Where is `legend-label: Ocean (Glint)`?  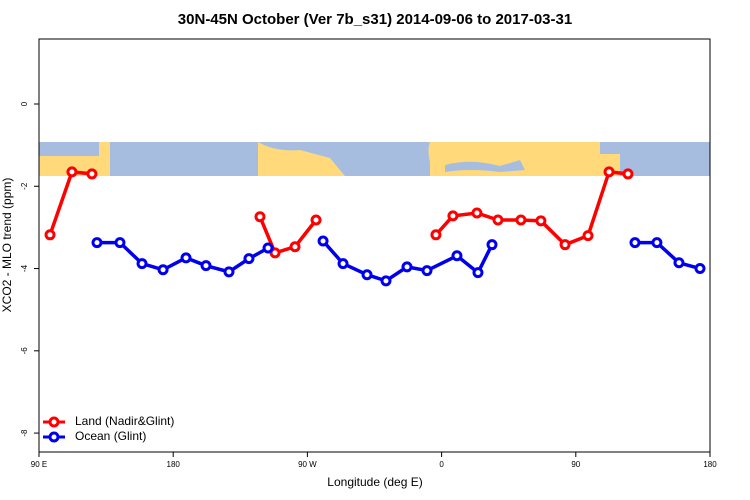
legend-label: Ocean (Glint) is located at coordinates (110, 436).